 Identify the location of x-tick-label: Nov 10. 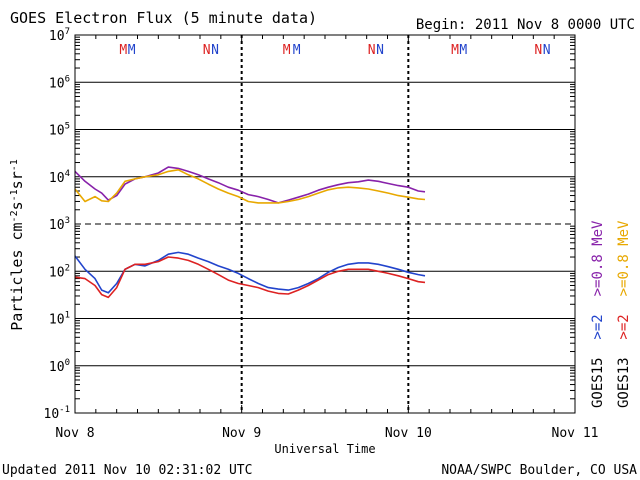
(408, 433).